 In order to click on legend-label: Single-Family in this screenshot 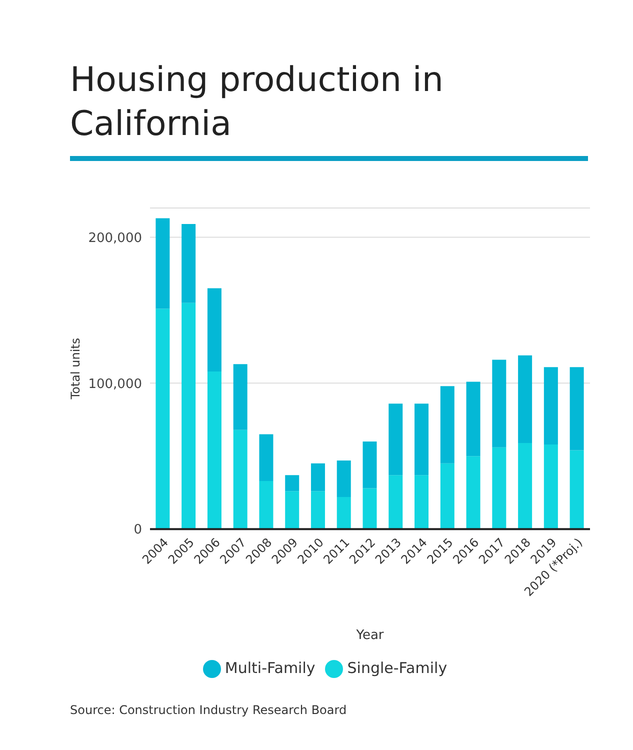, I will do `click(397, 668)`.